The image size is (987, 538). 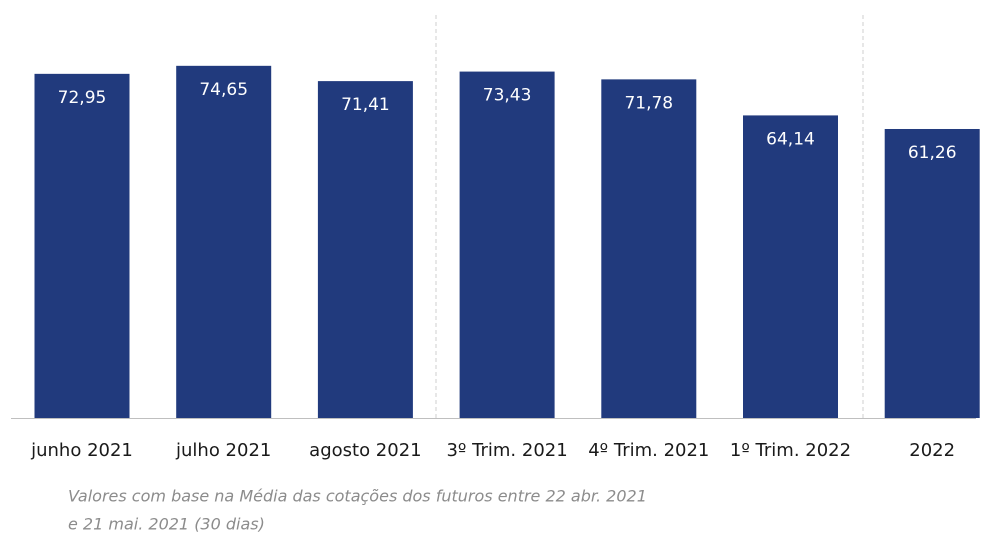 What do you see at coordinates (648, 450) in the screenshot?
I see `x-tick-label: 4º Trim. 2021` at bounding box center [648, 450].